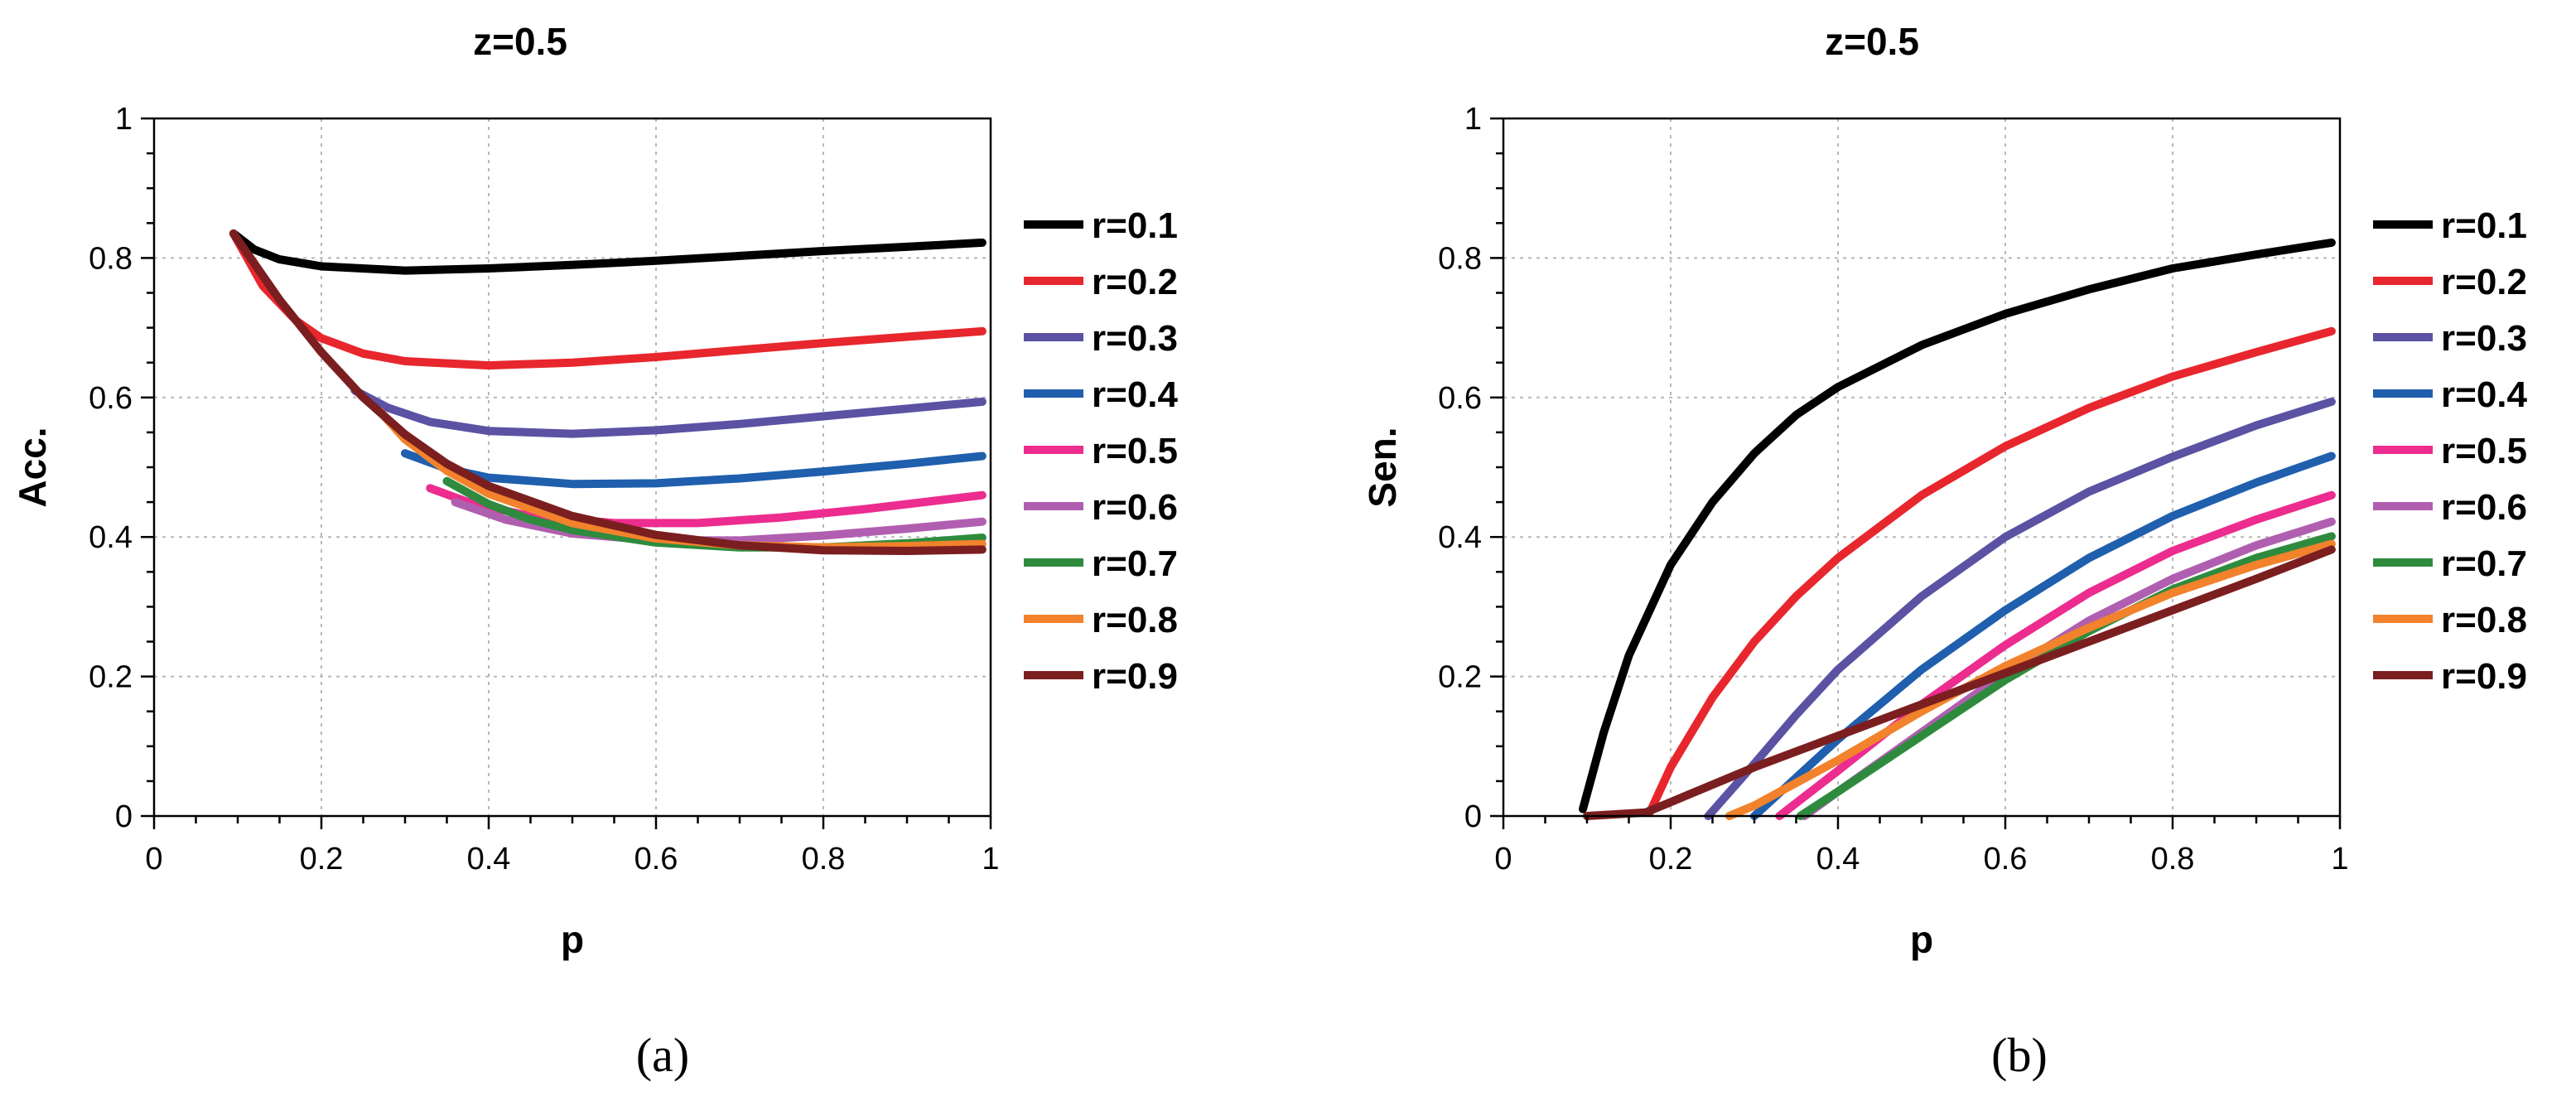 Image resolution: width=2576 pixels, height=1101 pixels. I want to click on series-lines, so click(608, 392).